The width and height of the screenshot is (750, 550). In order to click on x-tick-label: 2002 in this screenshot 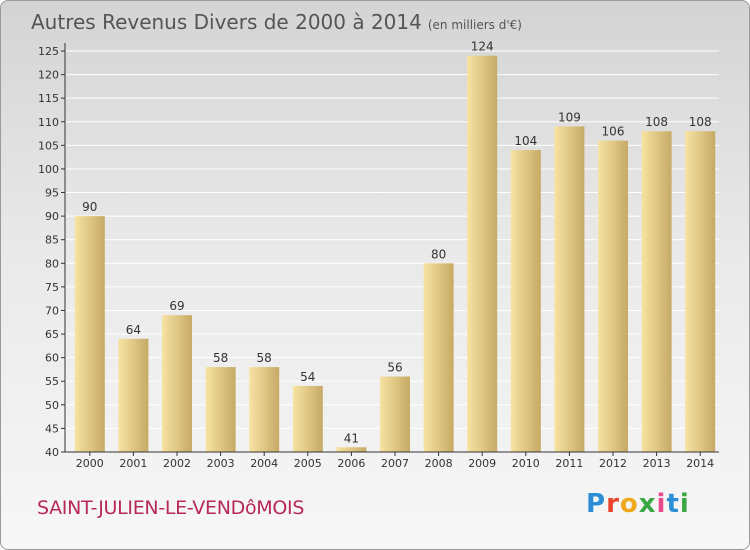, I will do `click(177, 463)`.